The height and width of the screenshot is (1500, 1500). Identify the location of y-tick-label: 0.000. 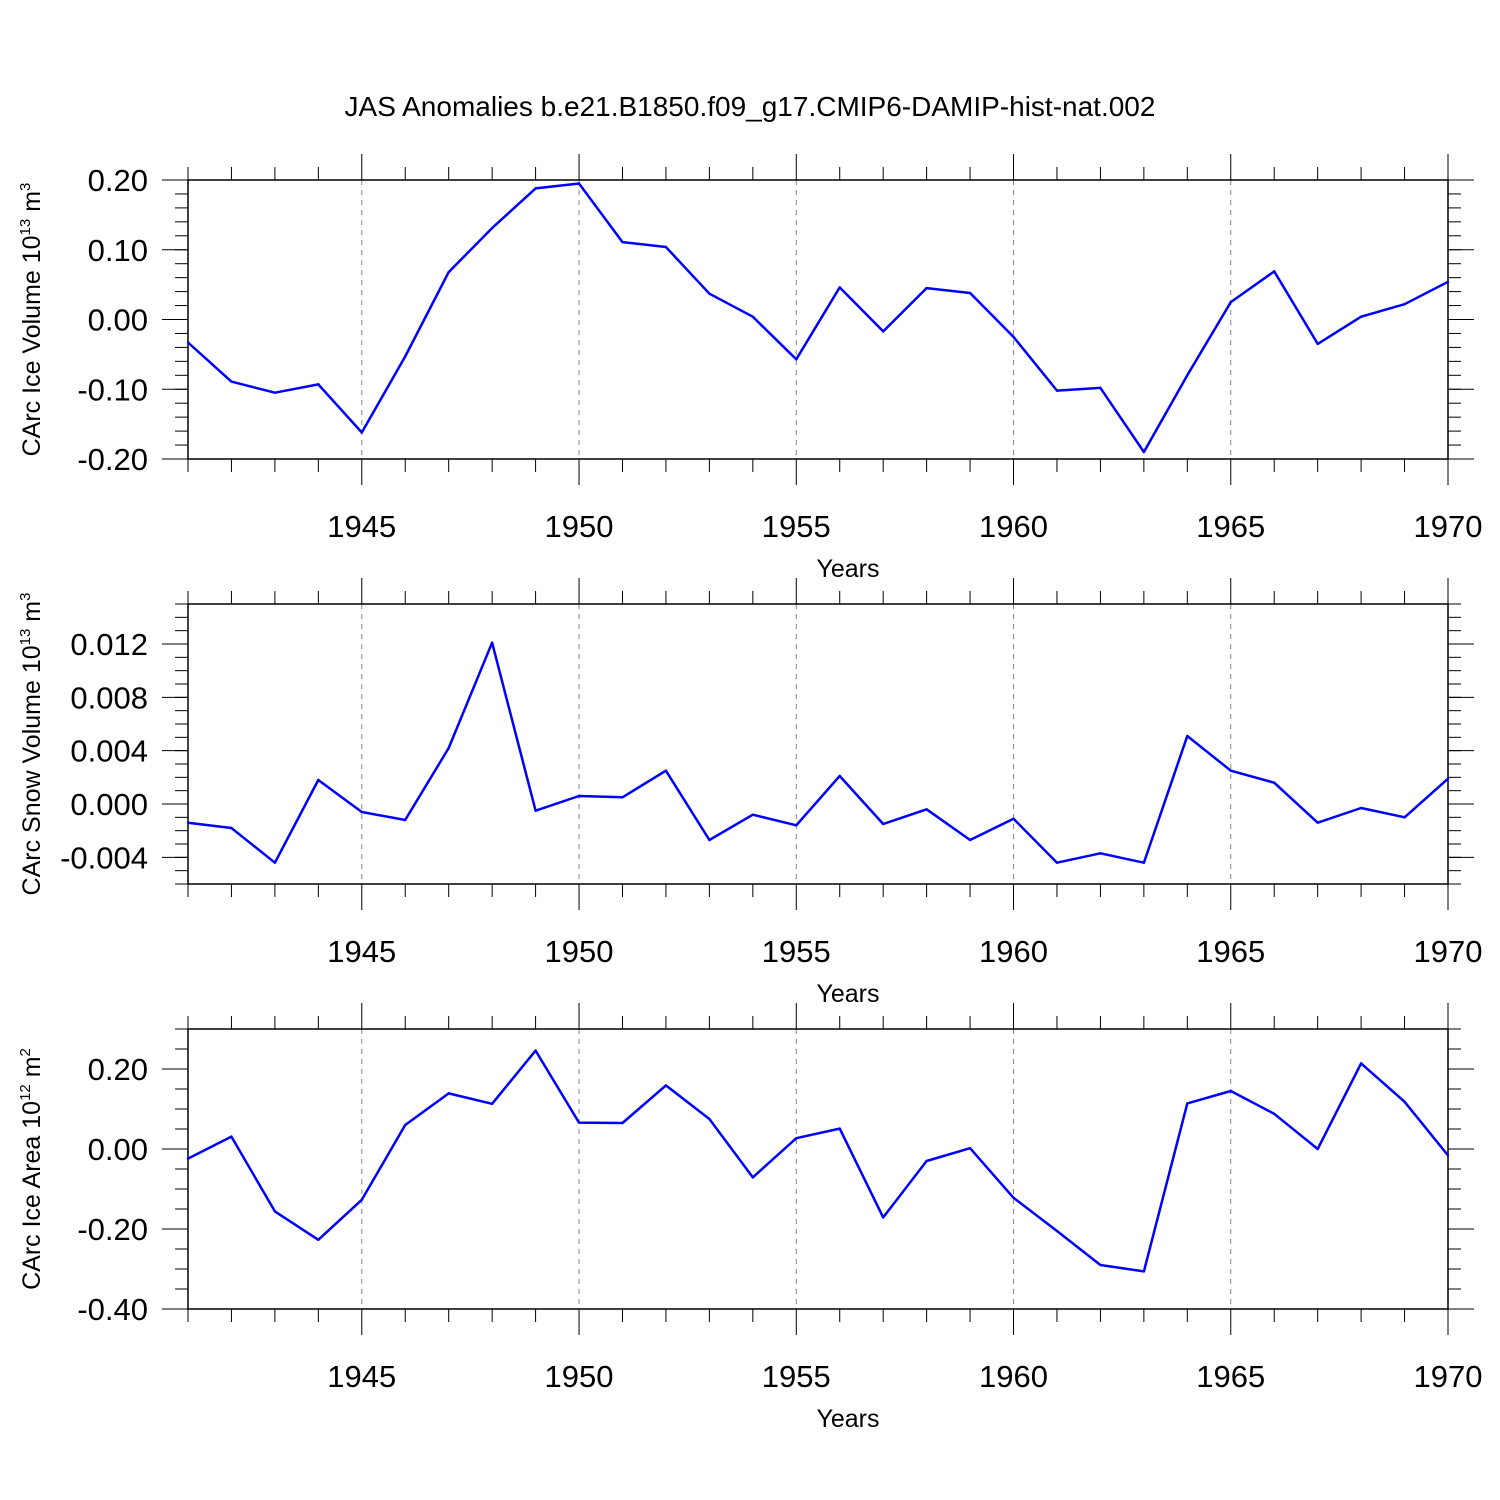
(109, 804).